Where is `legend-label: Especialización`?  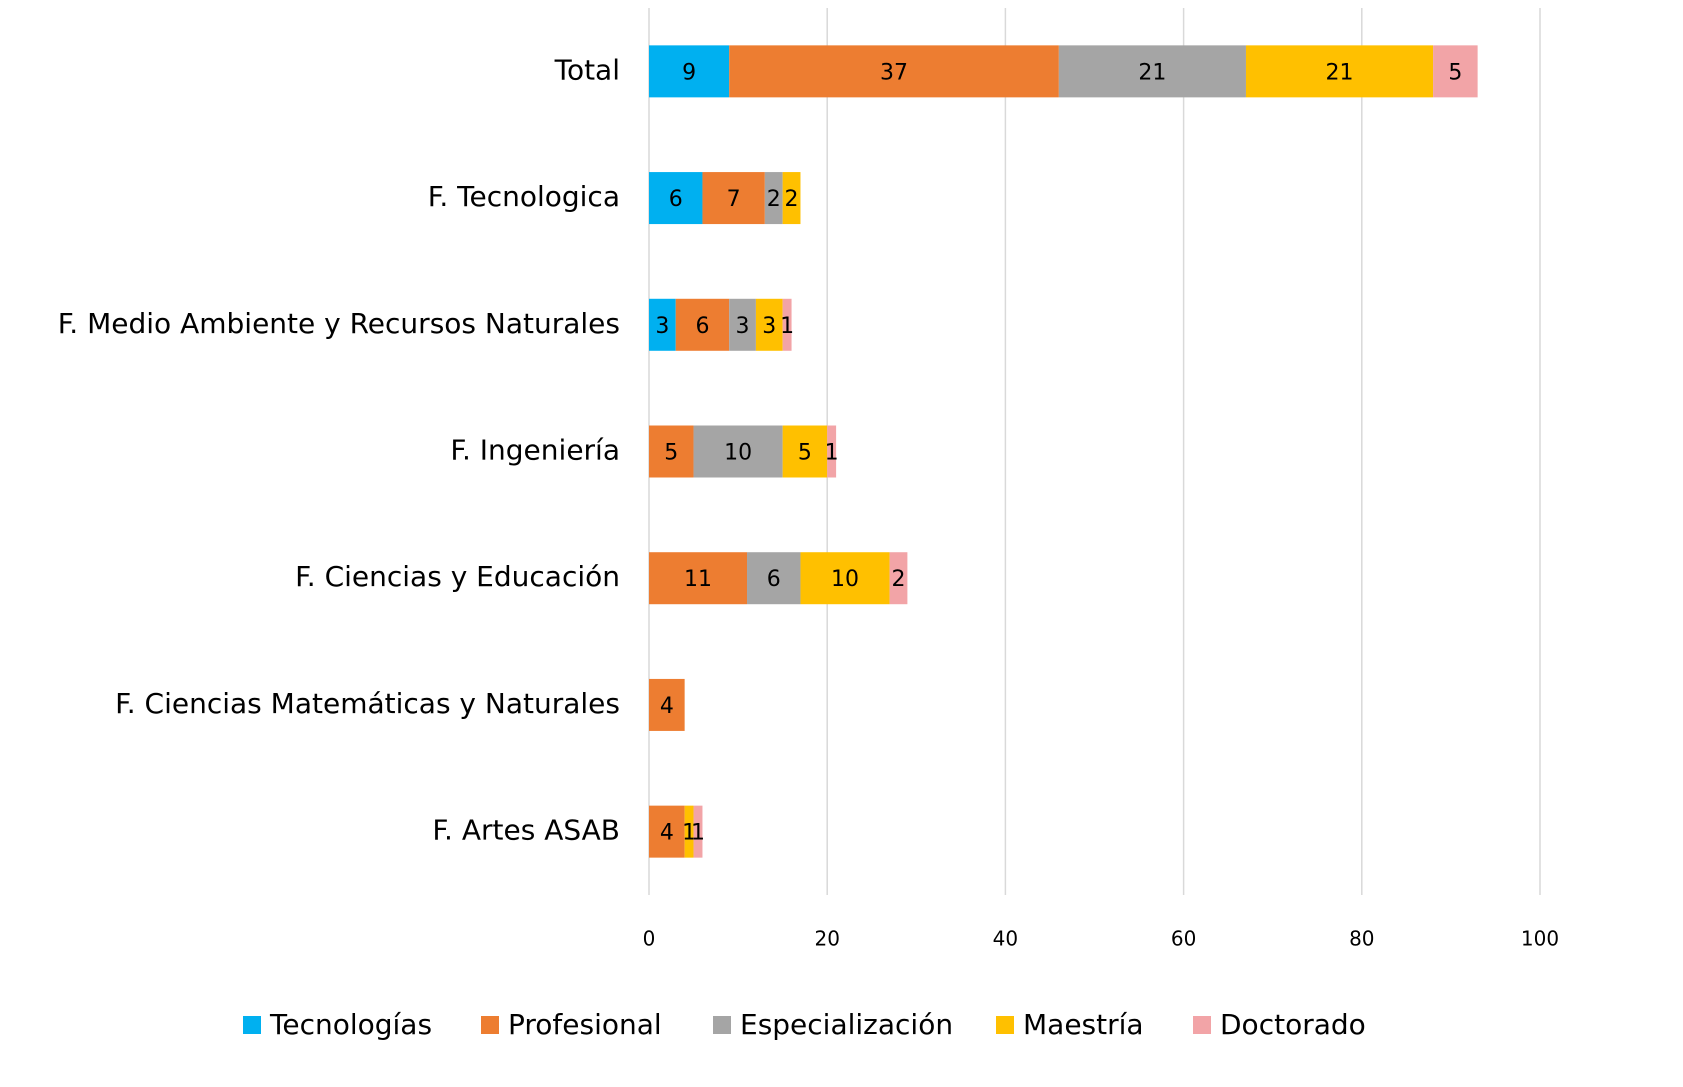 legend-label: Especialización is located at coordinates (846, 1024).